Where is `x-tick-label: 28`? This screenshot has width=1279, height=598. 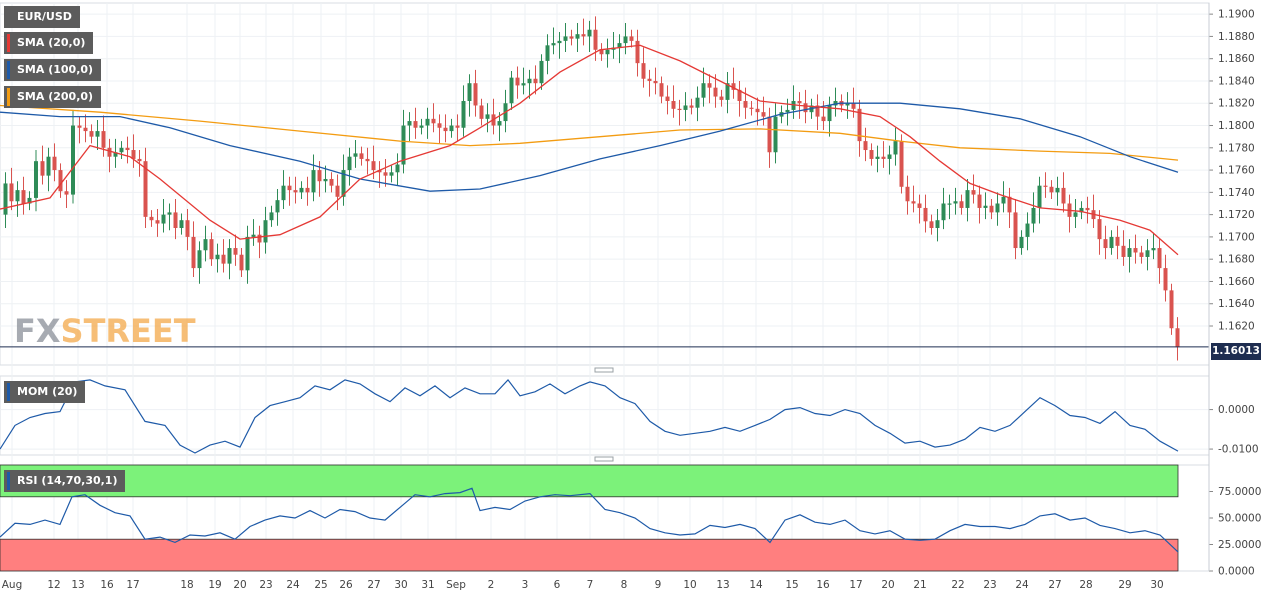 x-tick-label: 28 is located at coordinates (1085, 585).